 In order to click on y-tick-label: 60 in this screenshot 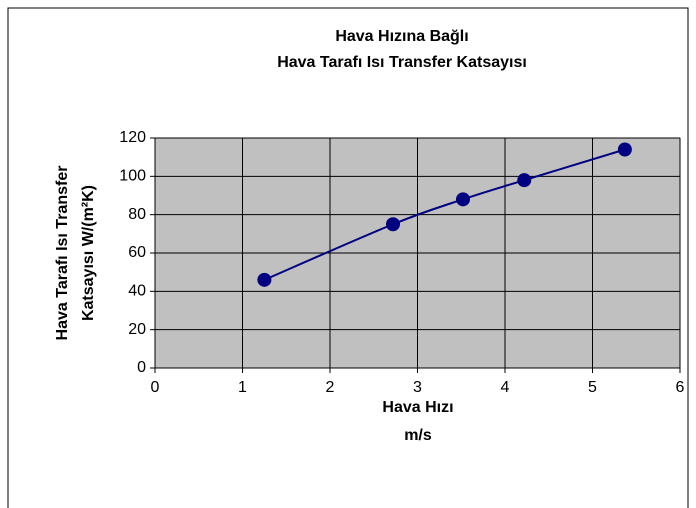, I will do `click(137, 252)`.